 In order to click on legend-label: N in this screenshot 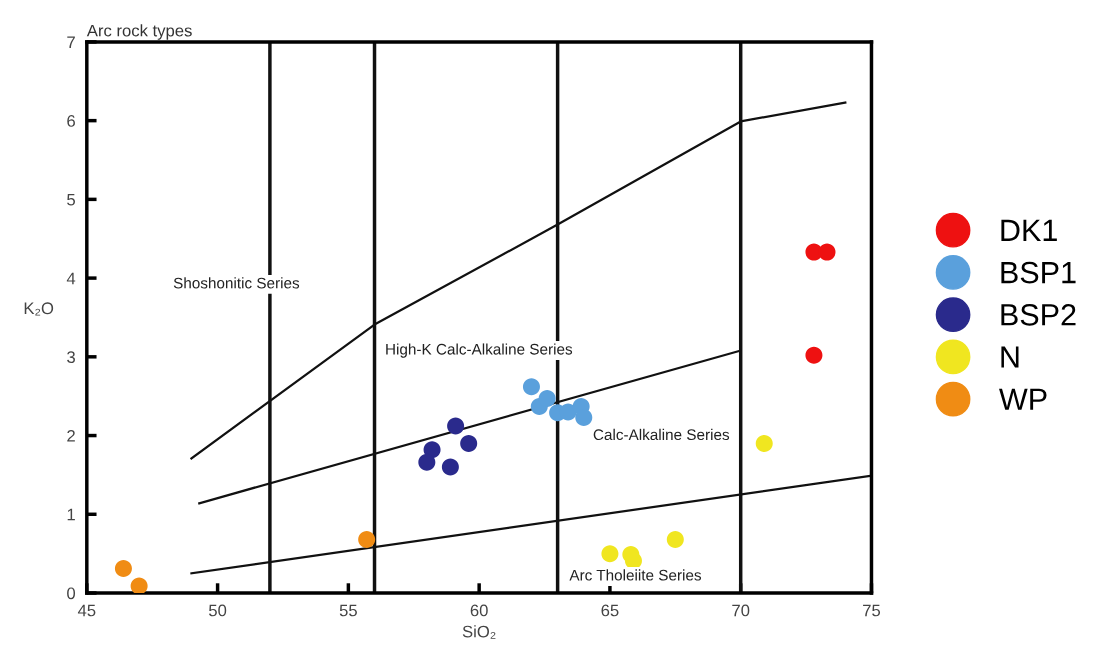, I will do `click(1010, 357)`.